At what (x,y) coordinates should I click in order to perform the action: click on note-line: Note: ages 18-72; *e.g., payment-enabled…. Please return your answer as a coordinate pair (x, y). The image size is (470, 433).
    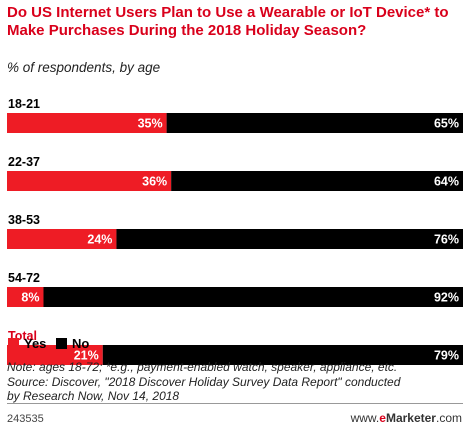
    Looking at the image, I should click on (202, 367).